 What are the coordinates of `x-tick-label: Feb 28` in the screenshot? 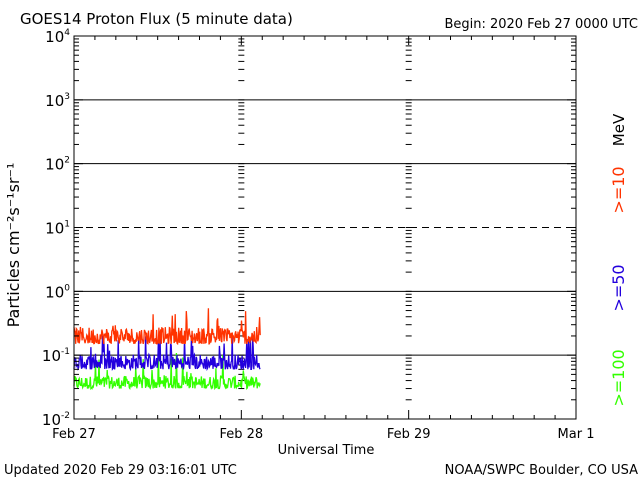 It's located at (241, 434).